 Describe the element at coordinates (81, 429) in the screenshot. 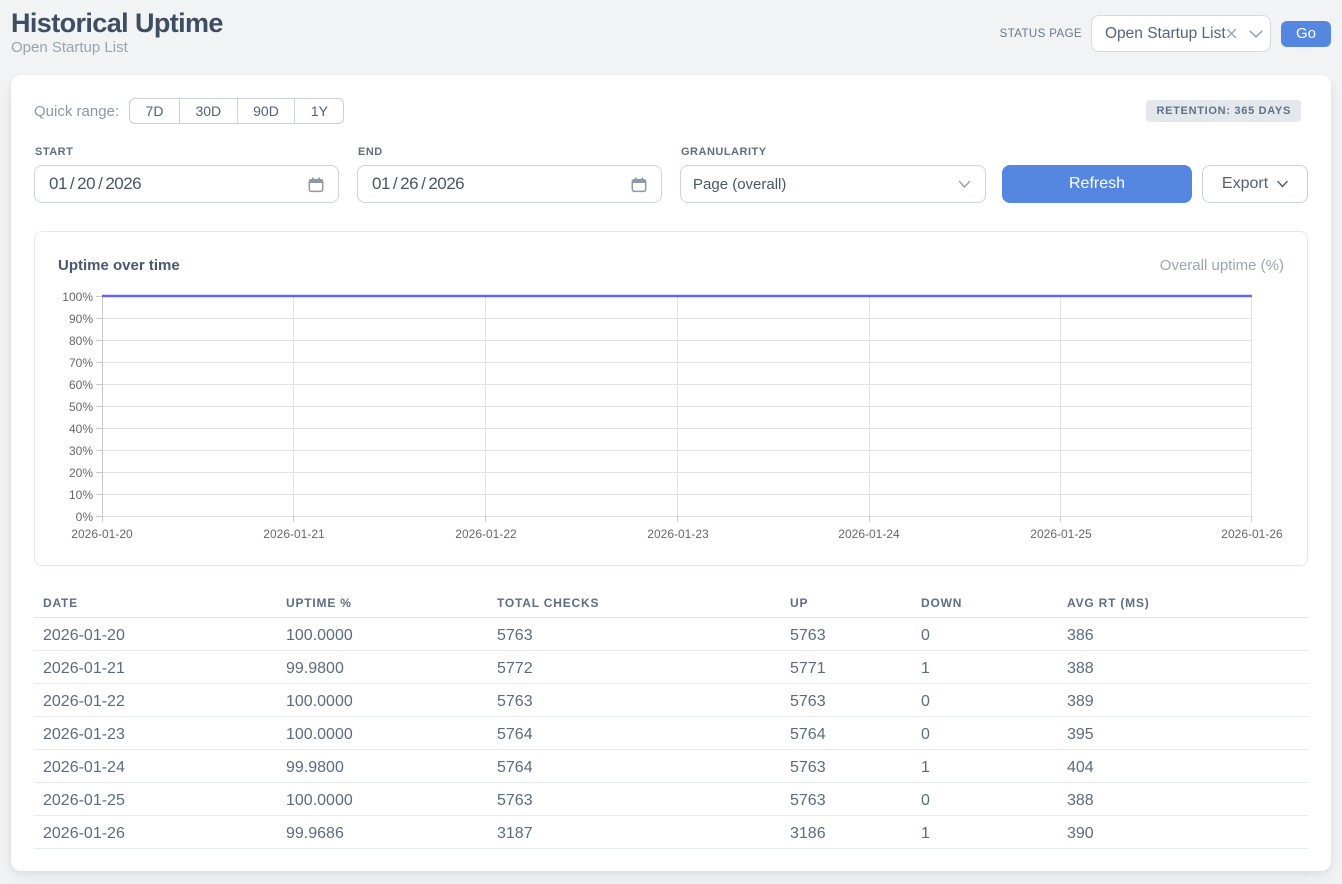

I see `svg-text: 40%` at that location.